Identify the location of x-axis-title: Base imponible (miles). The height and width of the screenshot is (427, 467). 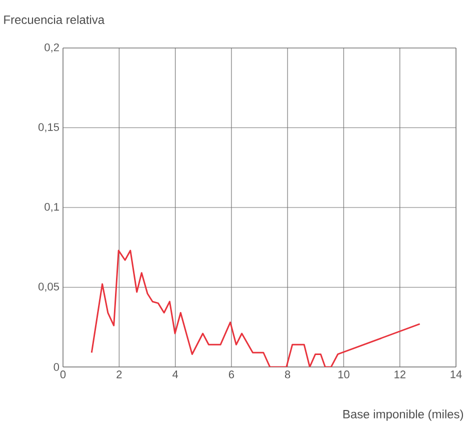
(403, 415).